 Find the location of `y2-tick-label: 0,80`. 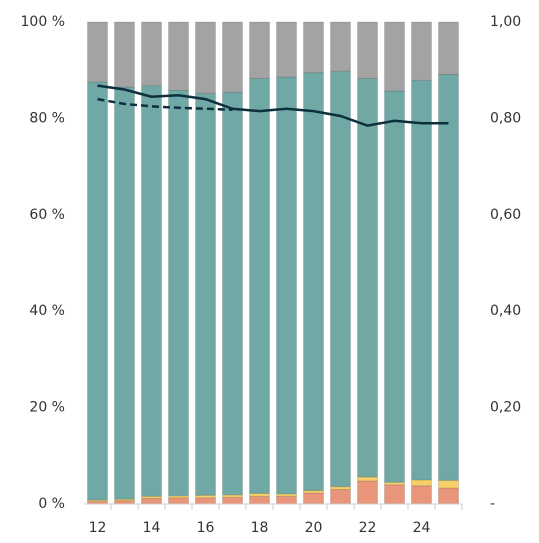

y2-tick-label: 0,80 is located at coordinates (505, 118).